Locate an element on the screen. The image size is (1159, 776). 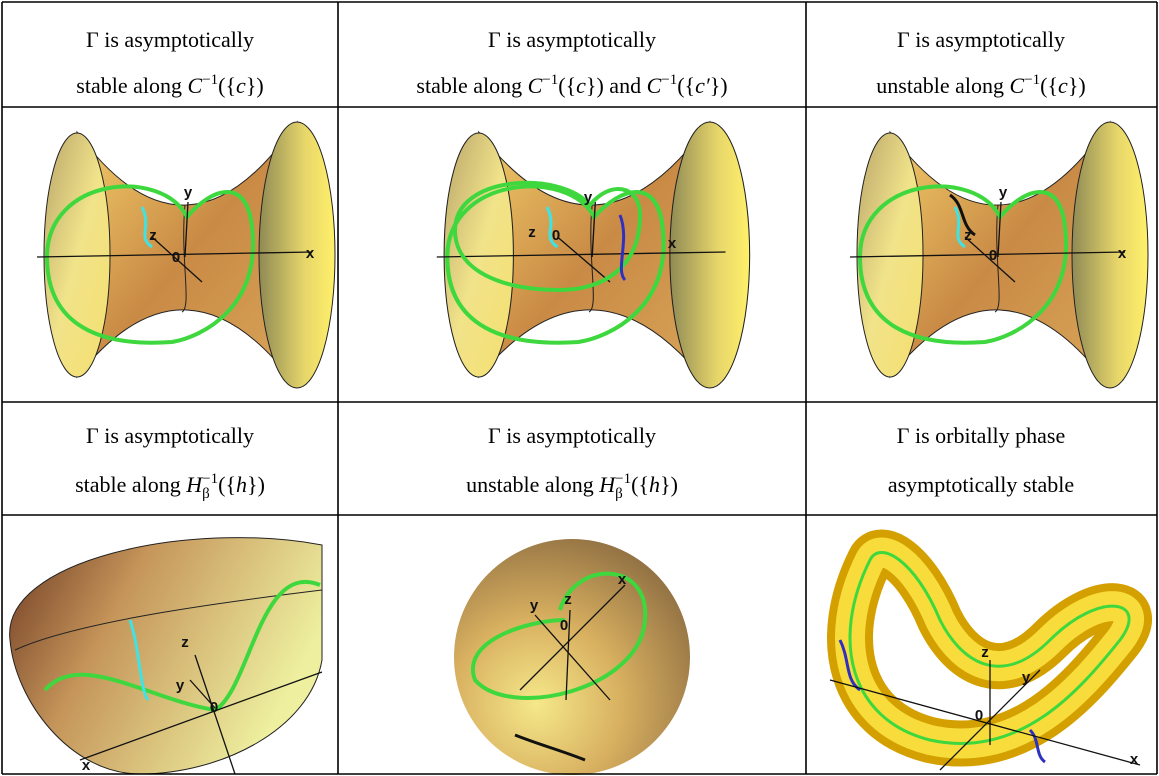
figure-sphere is located at coordinates (572, 657).